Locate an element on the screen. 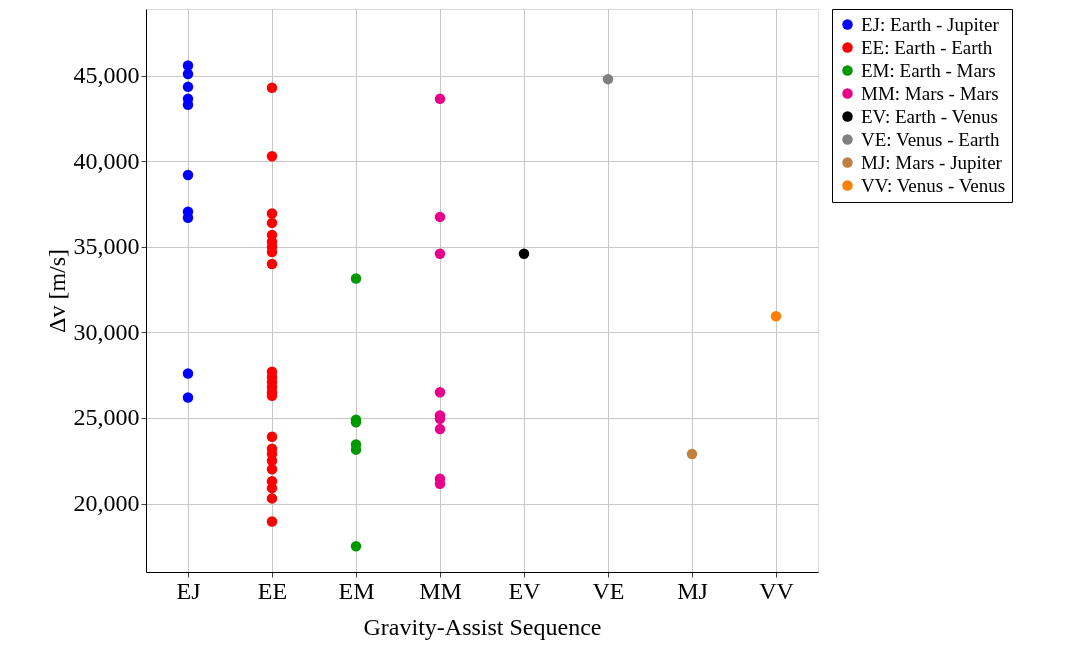  x-tick-label: VE is located at coordinates (608, 590).